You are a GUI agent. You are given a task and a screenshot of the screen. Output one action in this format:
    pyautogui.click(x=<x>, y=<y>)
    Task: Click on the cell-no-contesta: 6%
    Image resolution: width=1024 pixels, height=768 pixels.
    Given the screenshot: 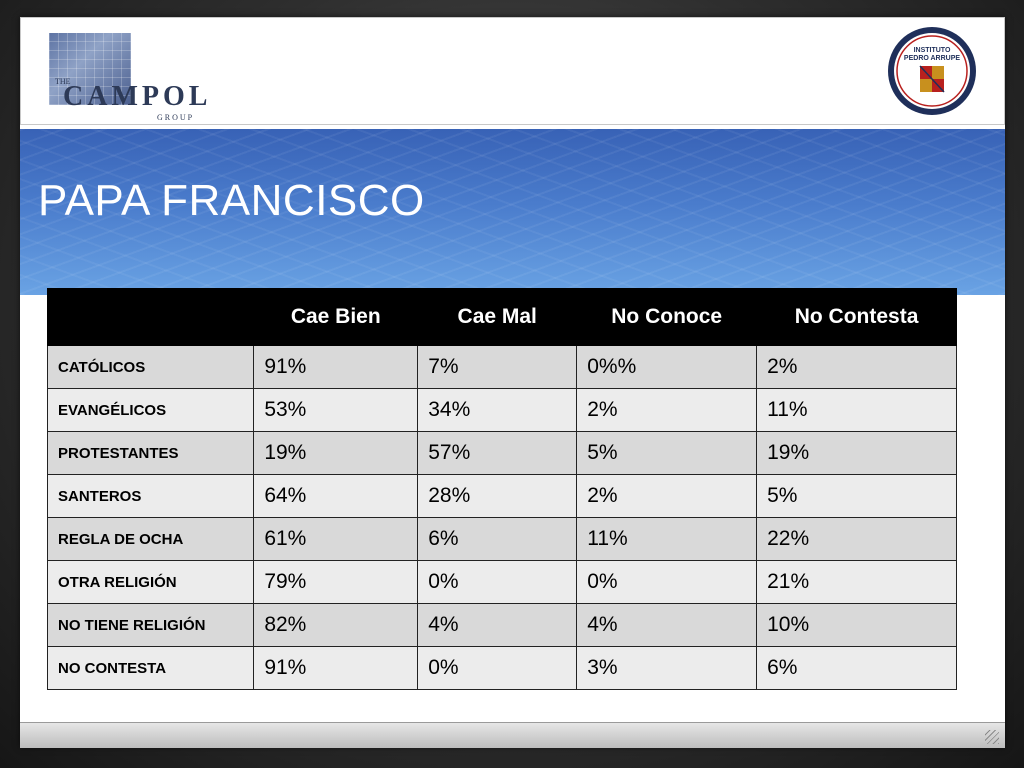 What is the action you would take?
    pyautogui.click(x=856, y=668)
    